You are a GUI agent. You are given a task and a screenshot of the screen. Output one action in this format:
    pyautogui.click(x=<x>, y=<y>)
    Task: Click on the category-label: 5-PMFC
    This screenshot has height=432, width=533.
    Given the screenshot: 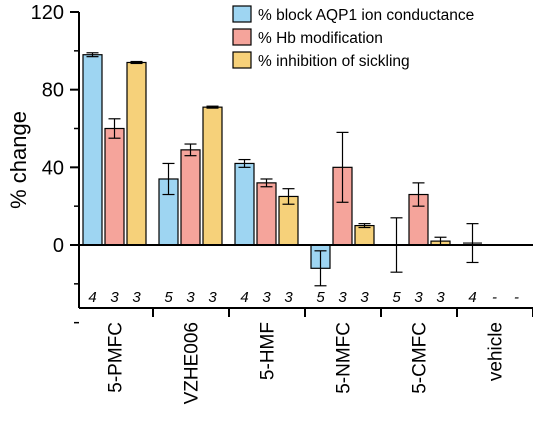 What is the action you would take?
    pyautogui.click(x=116, y=357)
    